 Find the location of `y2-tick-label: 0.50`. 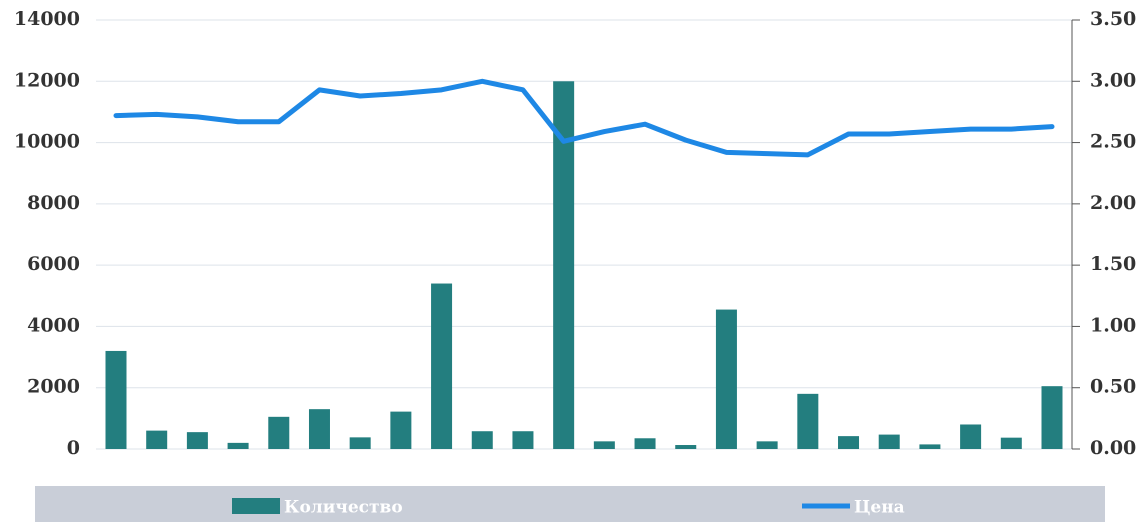

y2-tick-label: 0.50 is located at coordinates (1113, 387).